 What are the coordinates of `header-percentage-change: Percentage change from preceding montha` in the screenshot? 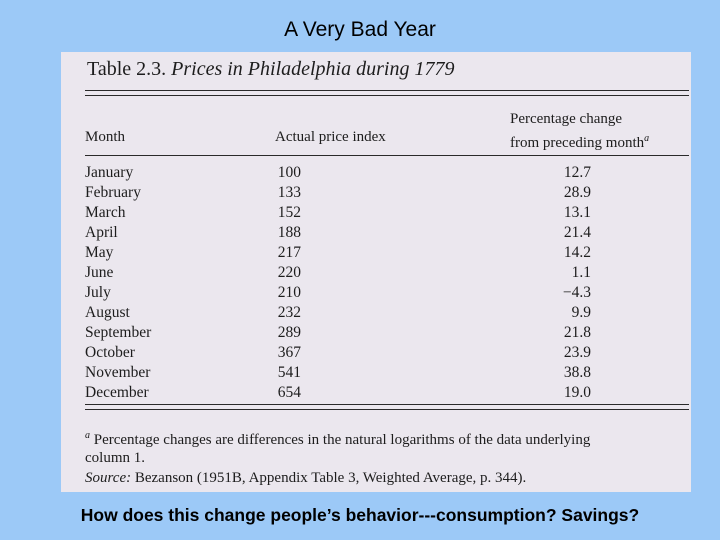 It's located at (579, 131).